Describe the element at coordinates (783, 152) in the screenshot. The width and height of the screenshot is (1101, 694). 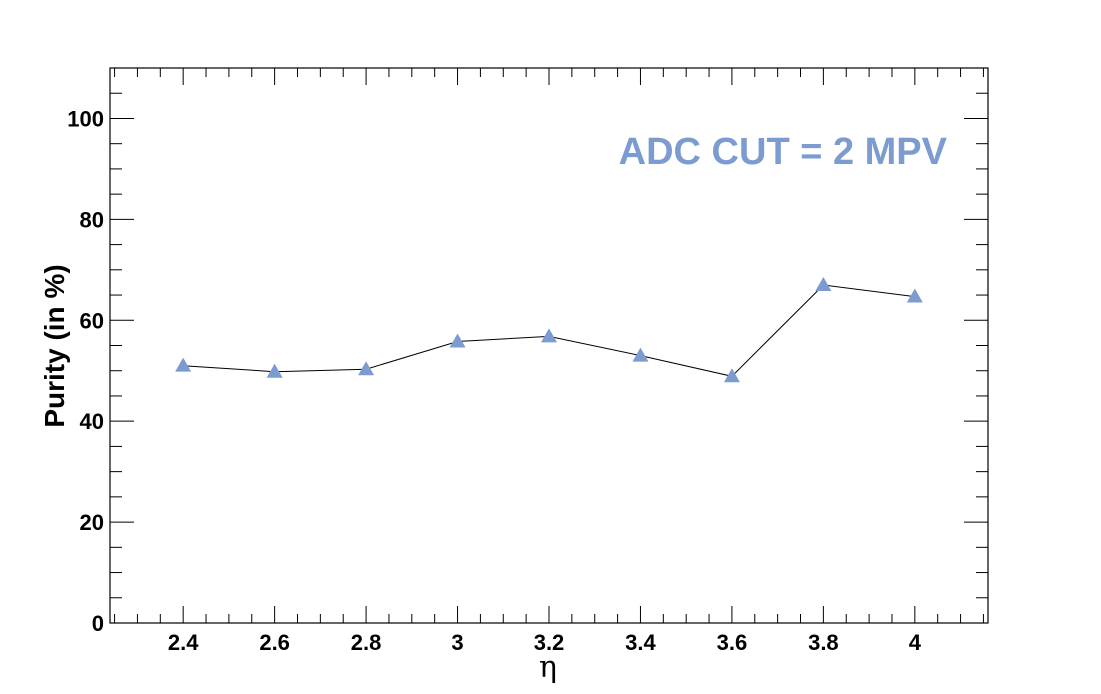
I see `annotation-label: ADC CUT = 2 MPV` at that location.